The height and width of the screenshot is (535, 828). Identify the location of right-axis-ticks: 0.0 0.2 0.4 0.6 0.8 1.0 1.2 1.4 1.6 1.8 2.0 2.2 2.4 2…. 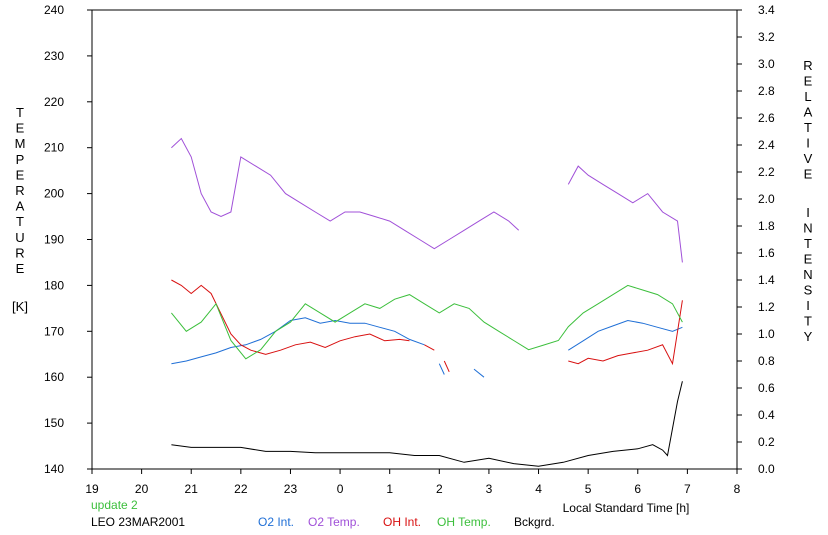
(756, 239).